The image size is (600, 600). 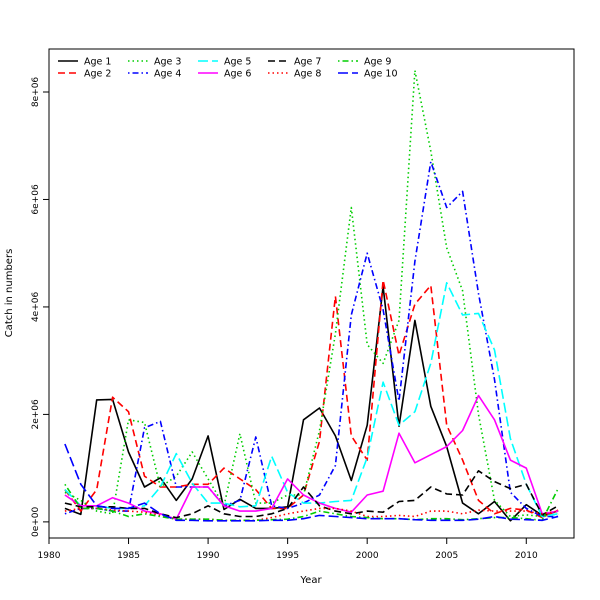 What do you see at coordinates (237, 74) in the screenshot?
I see `legend-label-age-6: Age 6` at bounding box center [237, 74].